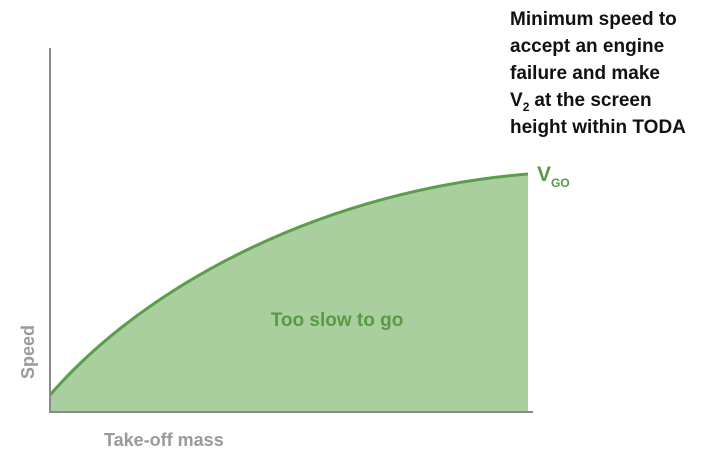  I want to click on annotation-line: accept an engine, so click(587, 46).